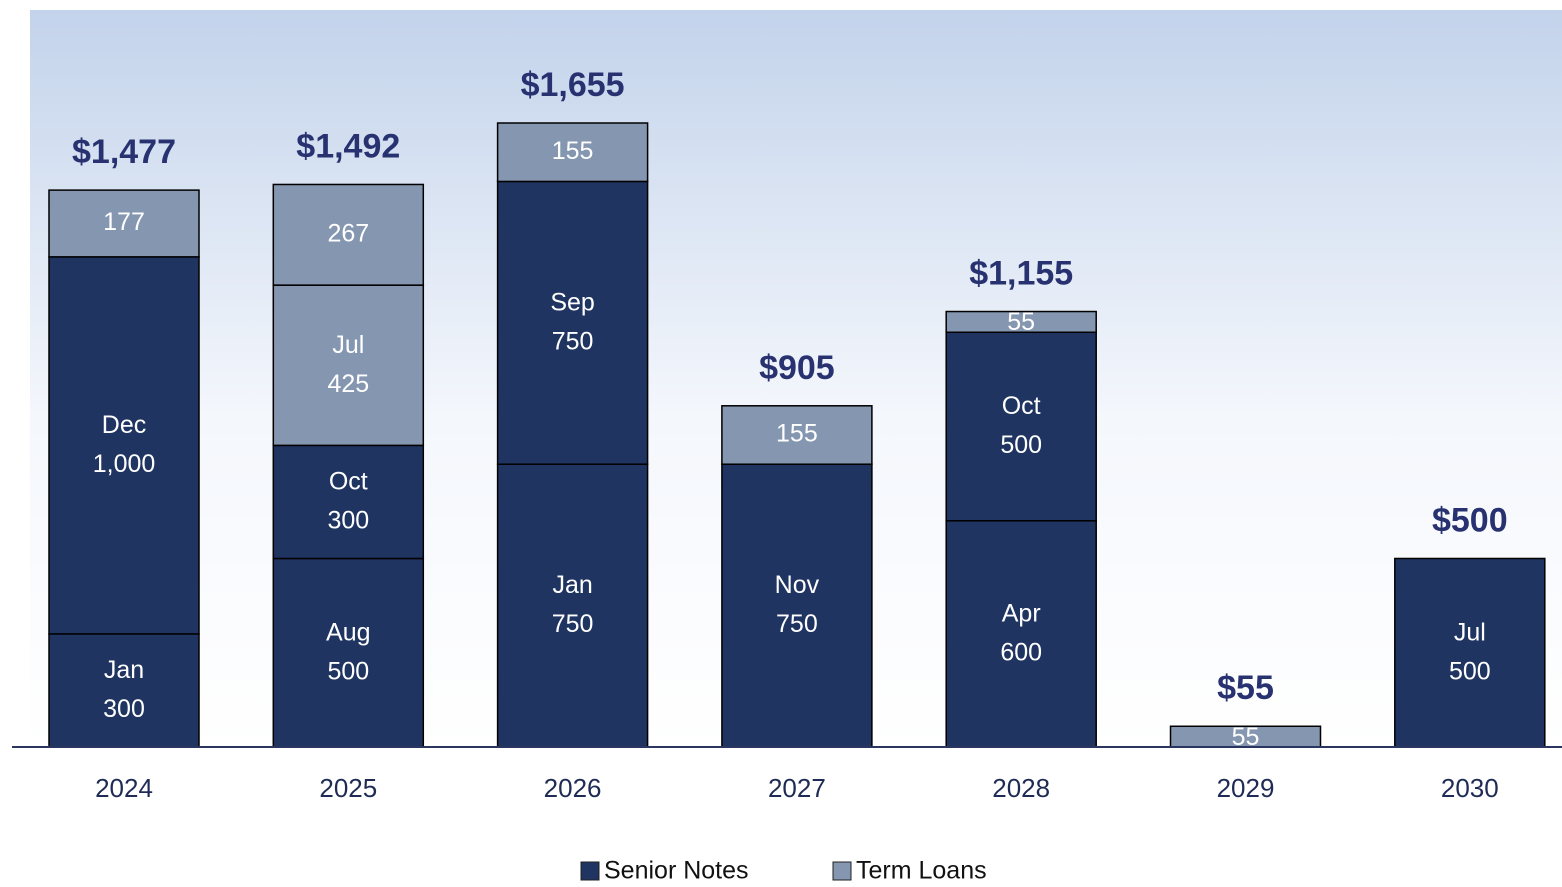 This screenshot has height=887, width=1562. I want to click on total-label: $1,492, so click(348, 146).